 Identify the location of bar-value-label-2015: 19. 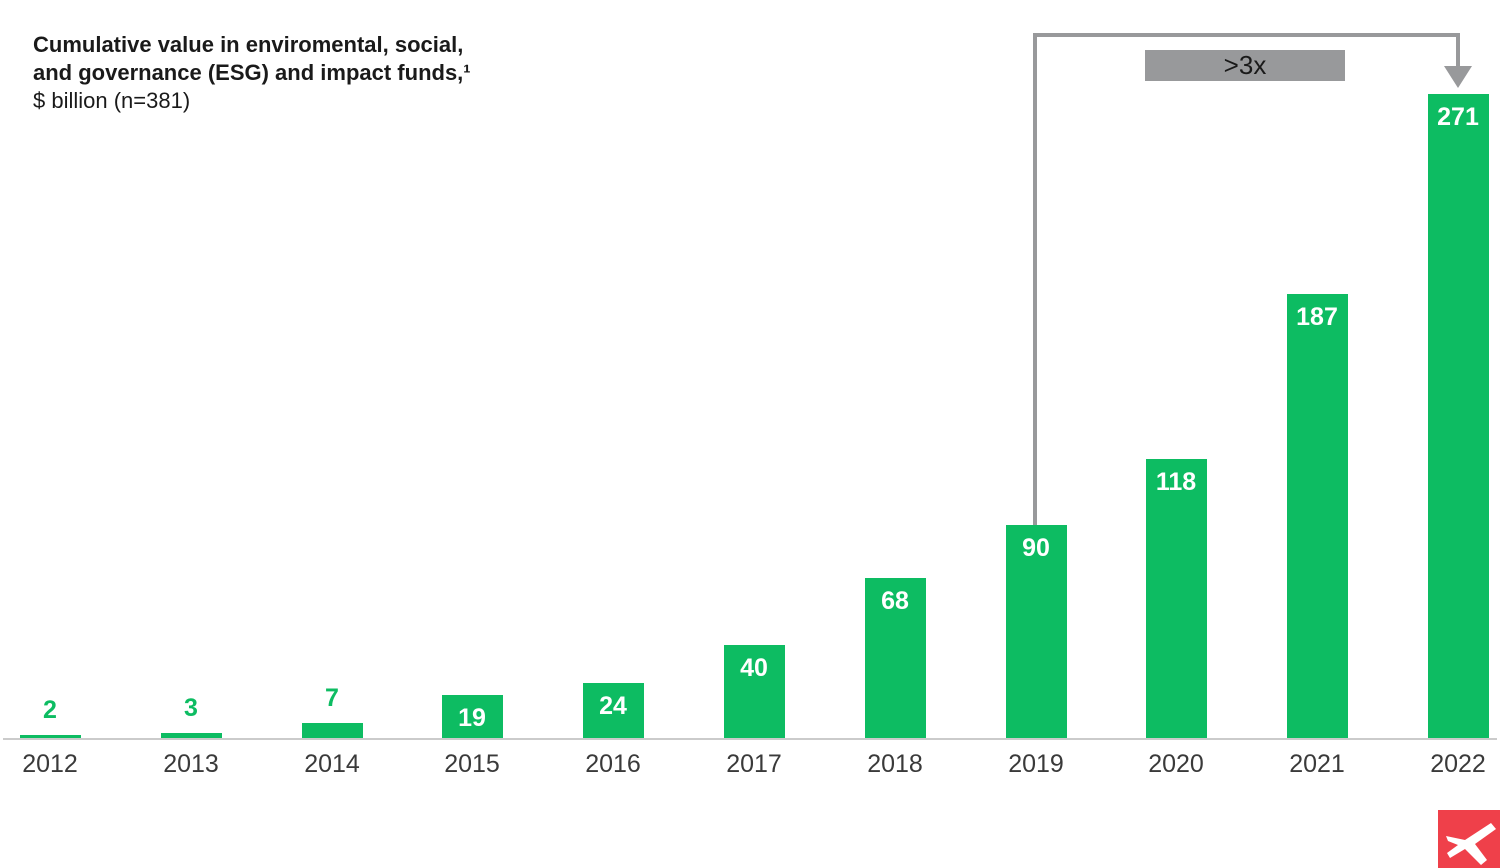
(472, 718).